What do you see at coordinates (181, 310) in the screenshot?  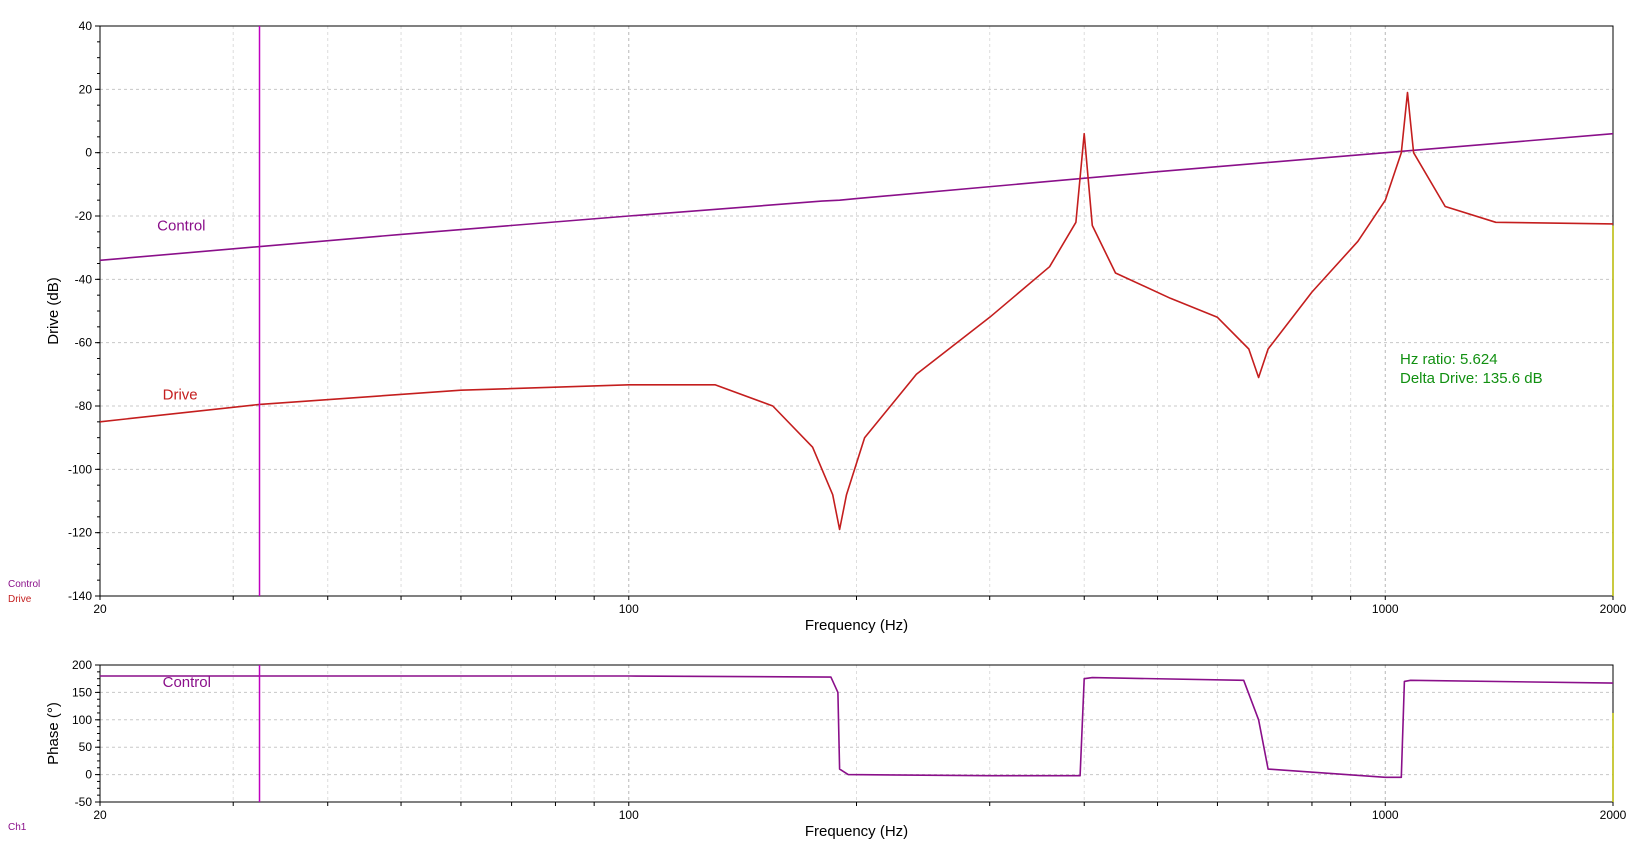 I see `drive-trace-labels: Control Drive` at bounding box center [181, 310].